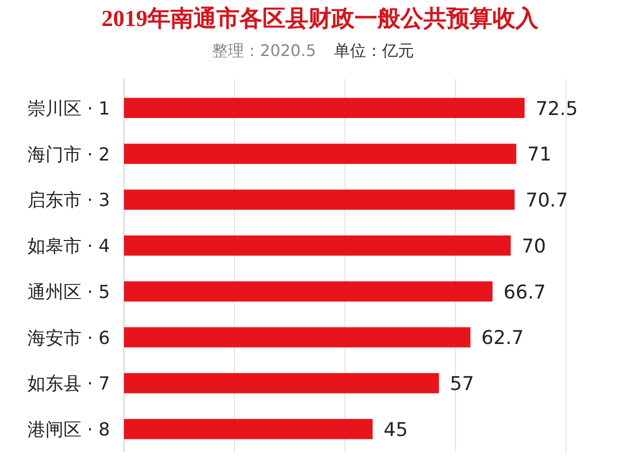 Image resolution: width=640 pixels, height=466 pixels. What do you see at coordinates (68, 247) in the screenshot?
I see `y-tick-label: 如皋市 · 4` at bounding box center [68, 247].